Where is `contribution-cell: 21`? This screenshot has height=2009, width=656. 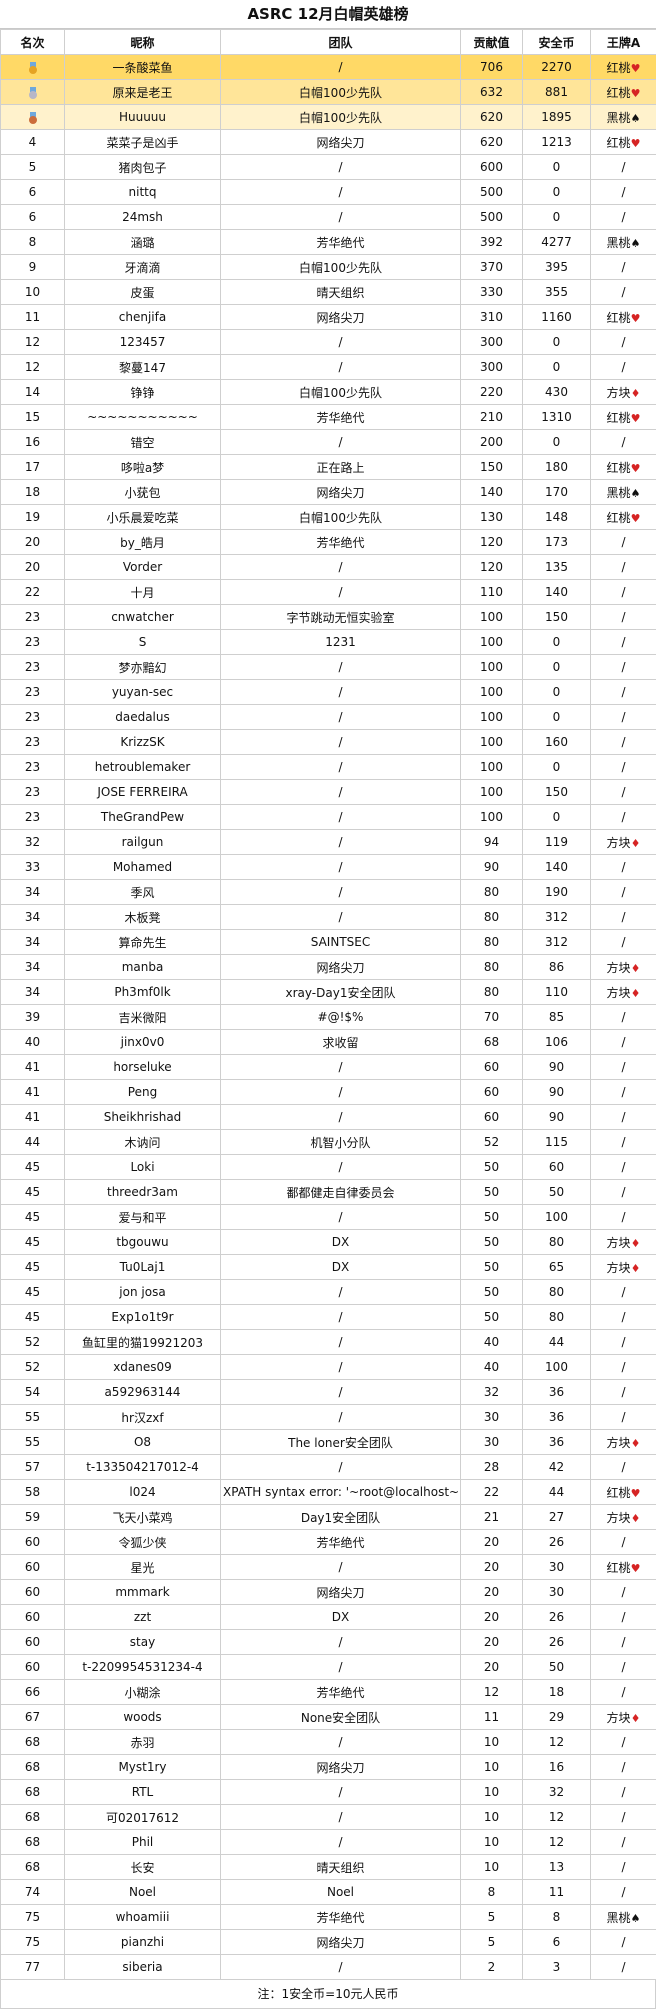
contribution-cell: 21 is located at coordinates (492, 1517).